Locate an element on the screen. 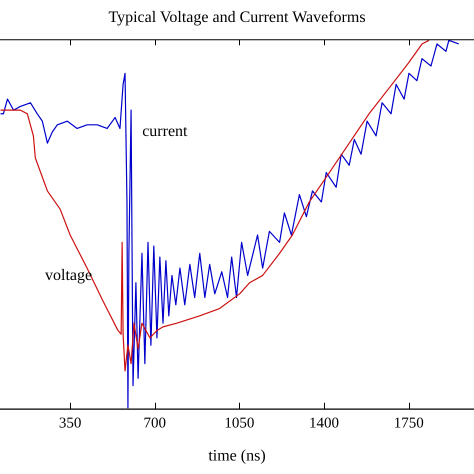 This screenshot has height=474, width=474. x-tick-label: 350 is located at coordinates (70, 424).